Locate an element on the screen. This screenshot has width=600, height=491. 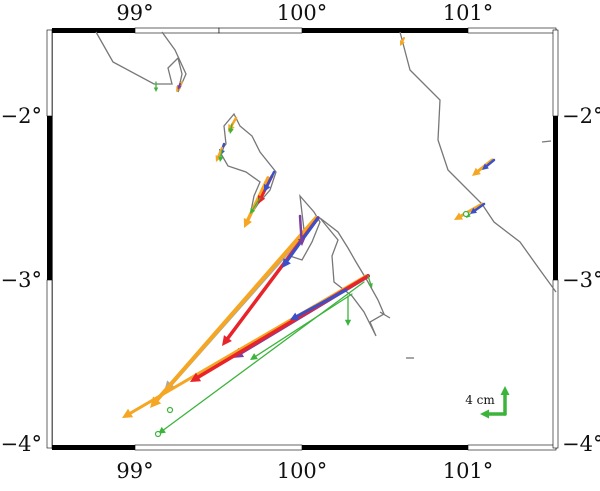
y-tick-label-right-2: −2° is located at coordinates (581, 116).